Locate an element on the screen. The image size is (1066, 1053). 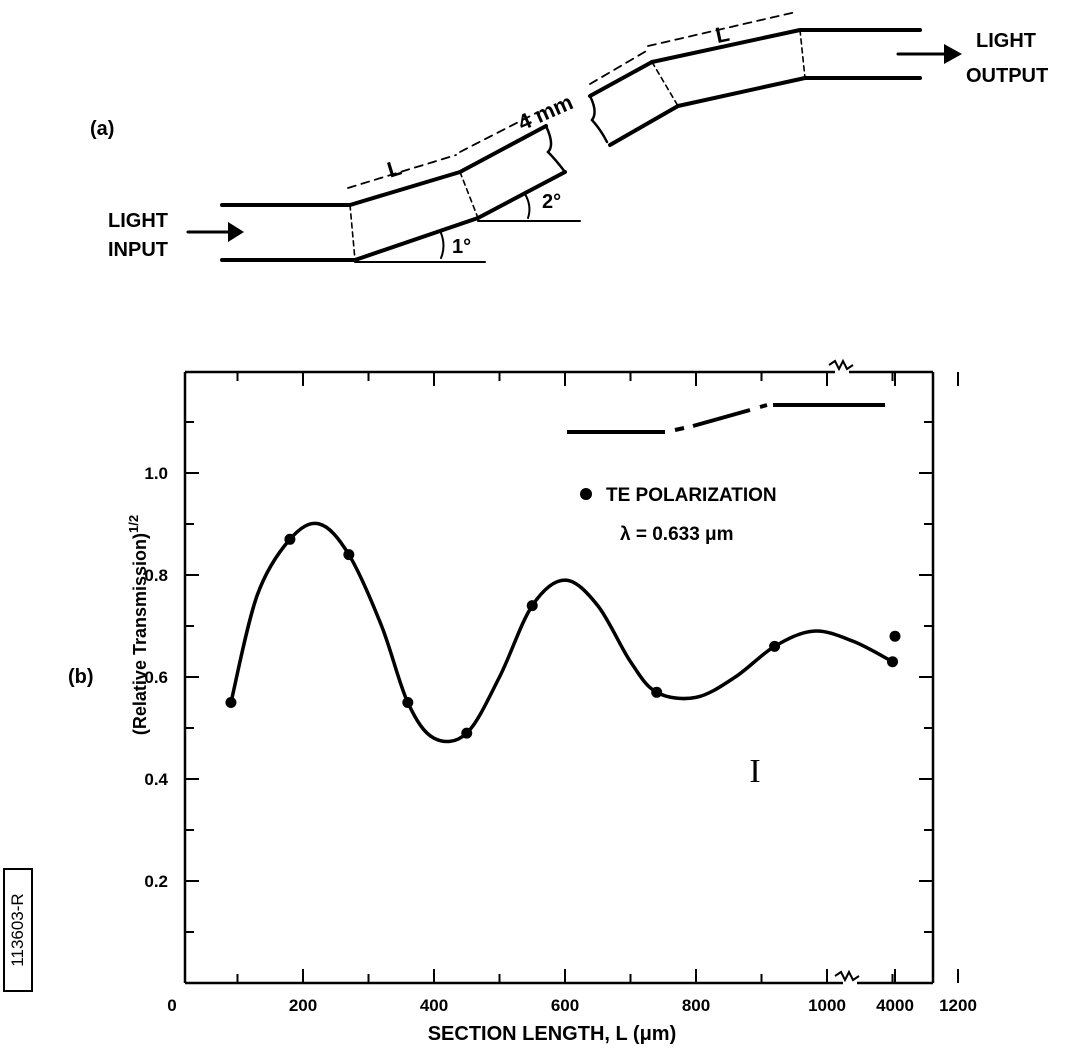
output-label-line1: LIGHT is located at coordinates (1006, 41).